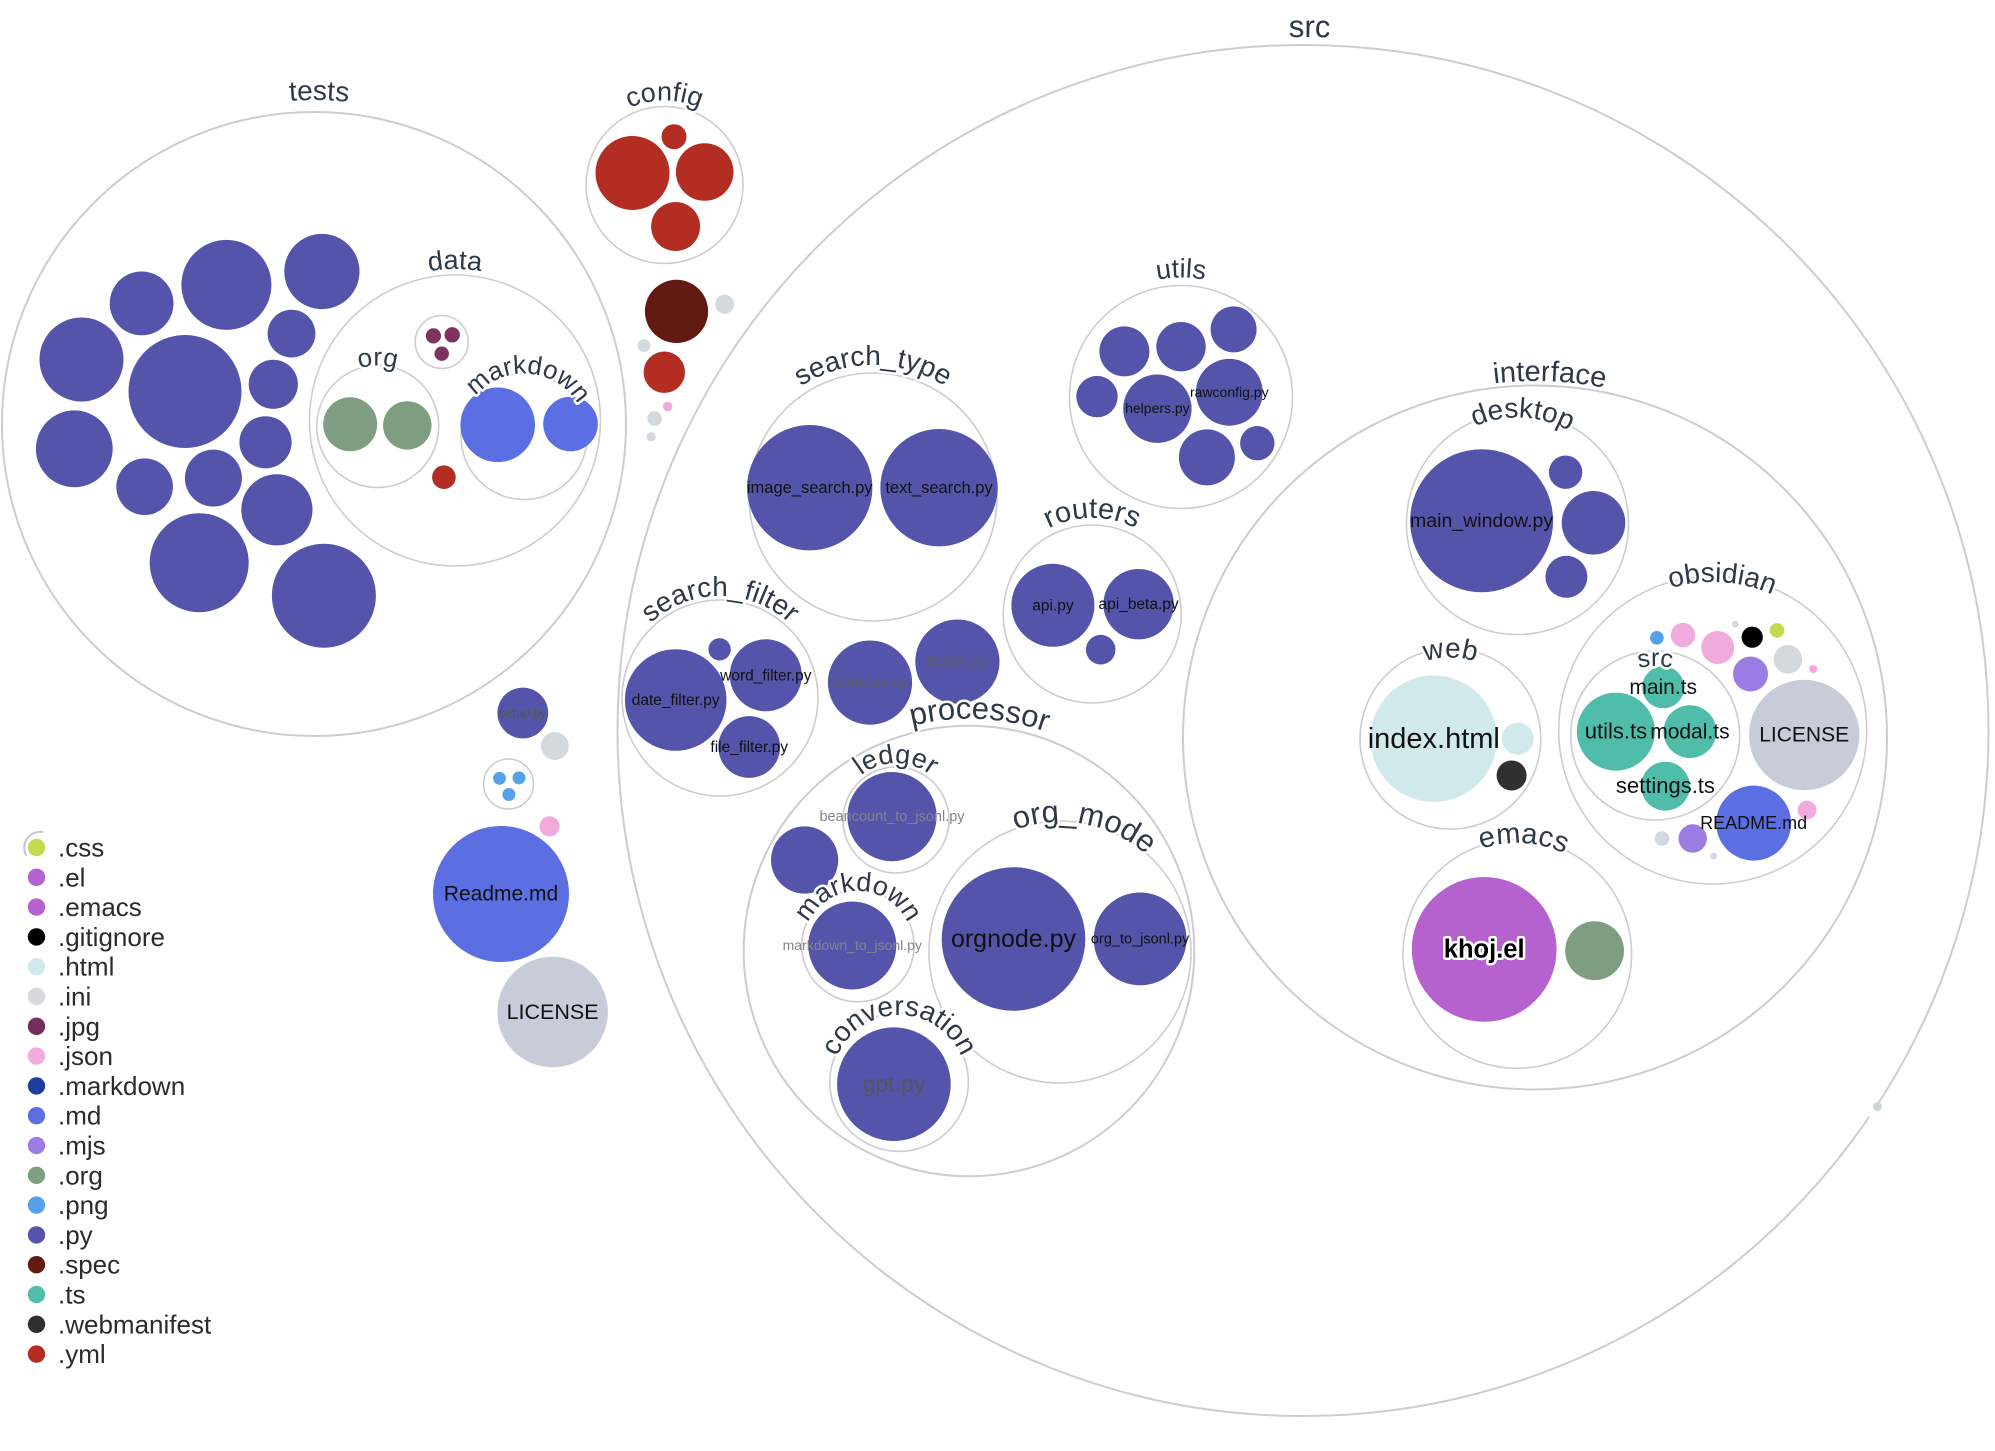 This screenshot has width=1995, height=1451. I want to click on svg-text: gpt.py, so click(894, 1084).